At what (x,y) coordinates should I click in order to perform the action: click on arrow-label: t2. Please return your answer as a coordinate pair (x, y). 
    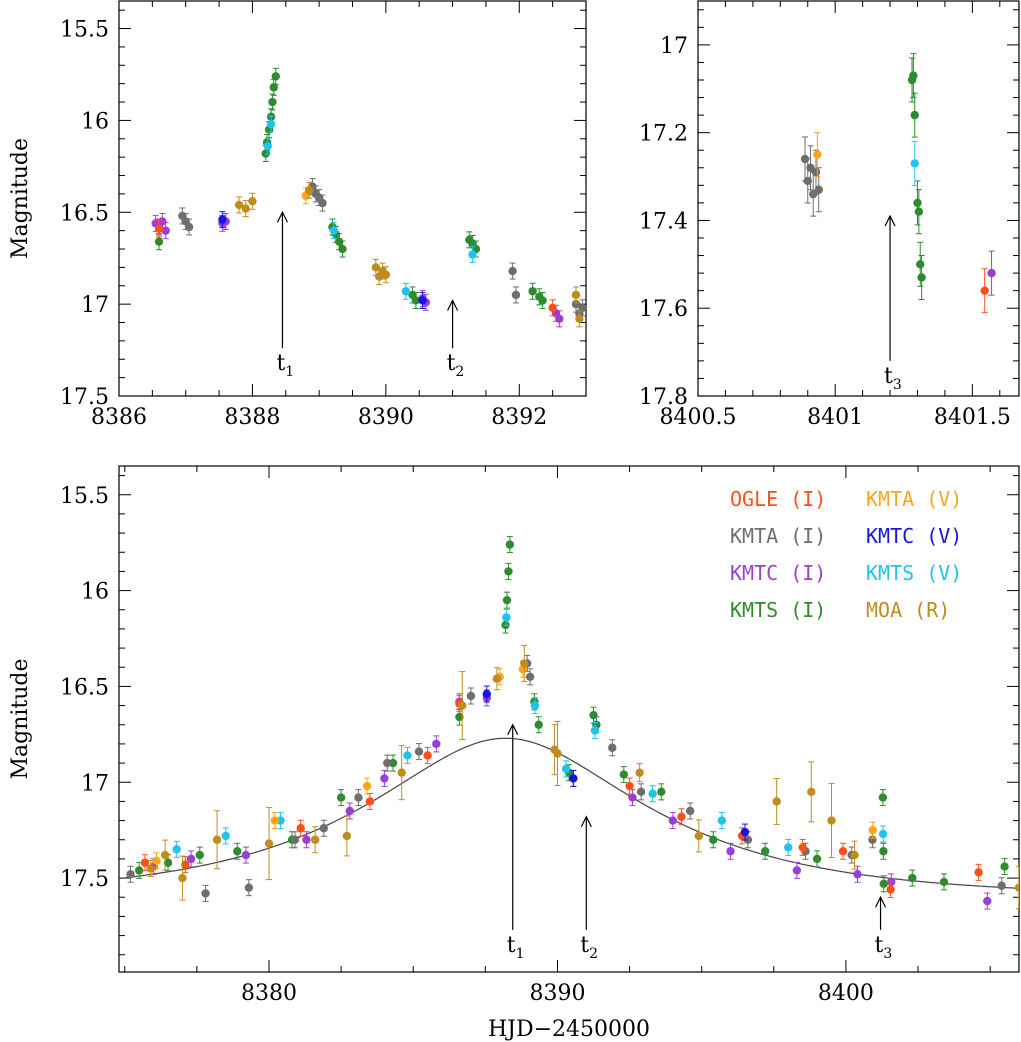
    Looking at the image, I should click on (589, 947).